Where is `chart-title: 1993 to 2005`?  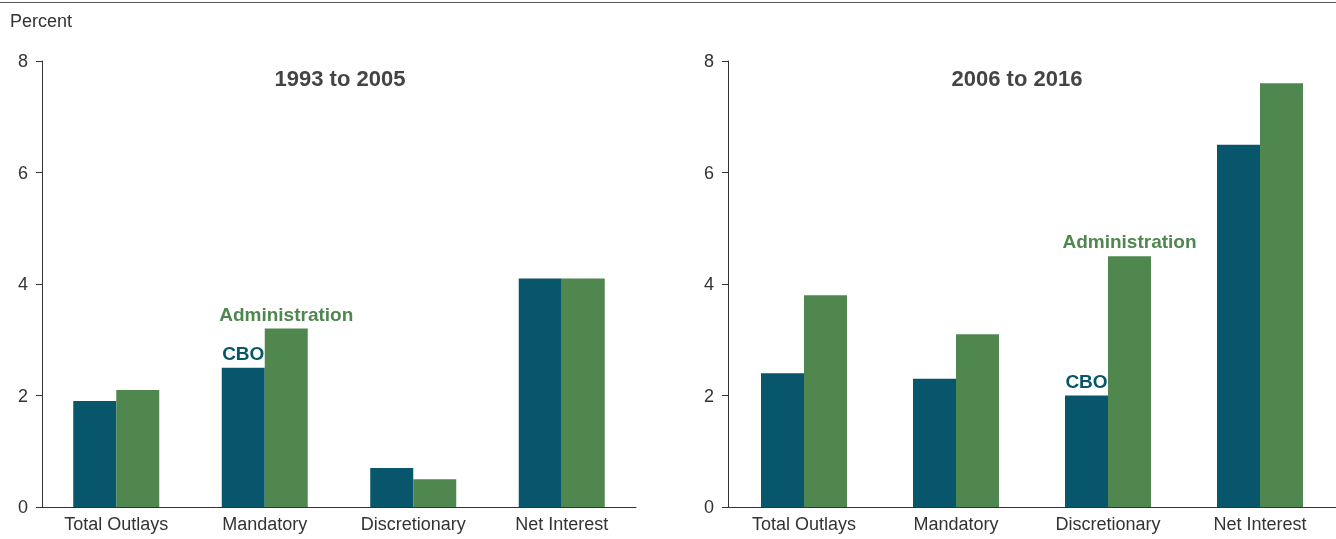
chart-title: 1993 to 2005 is located at coordinates (340, 78).